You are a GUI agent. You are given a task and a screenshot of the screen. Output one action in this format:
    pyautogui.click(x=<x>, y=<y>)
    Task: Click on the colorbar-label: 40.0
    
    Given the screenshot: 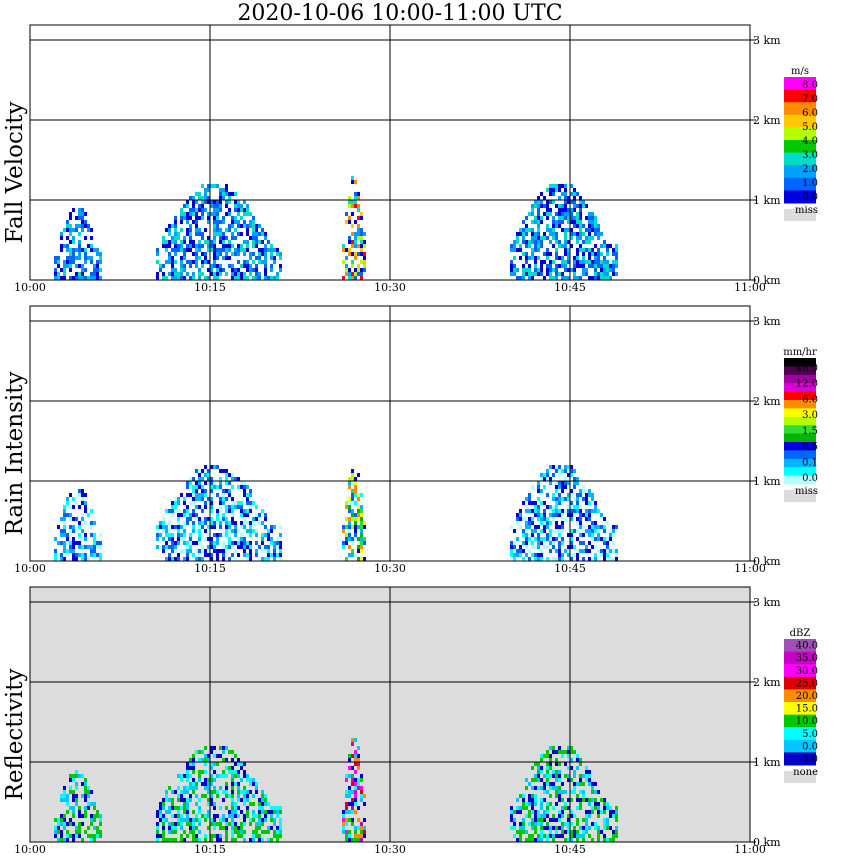 What is the action you would take?
    pyautogui.click(x=807, y=646)
    